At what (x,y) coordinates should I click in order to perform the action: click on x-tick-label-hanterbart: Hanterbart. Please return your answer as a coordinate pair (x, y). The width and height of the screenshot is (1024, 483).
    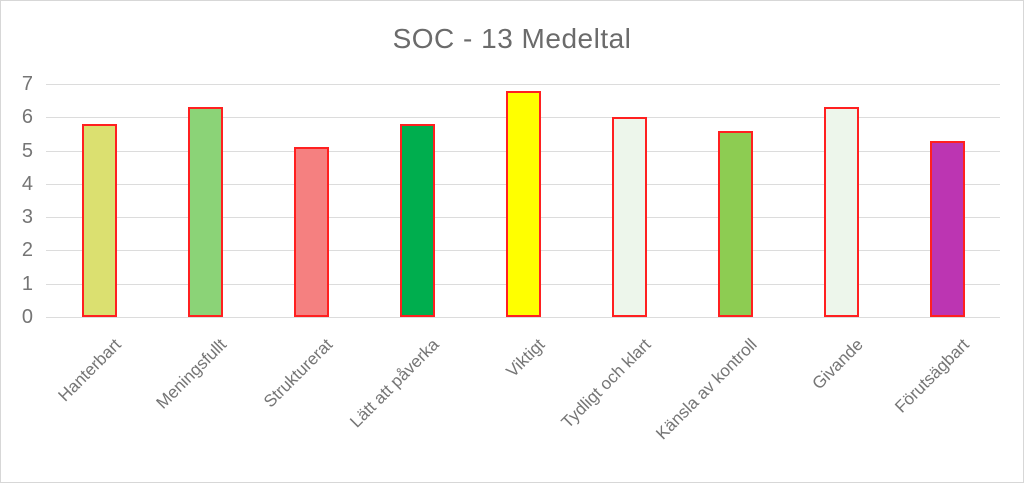
    Looking at the image, I should click on (89, 370).